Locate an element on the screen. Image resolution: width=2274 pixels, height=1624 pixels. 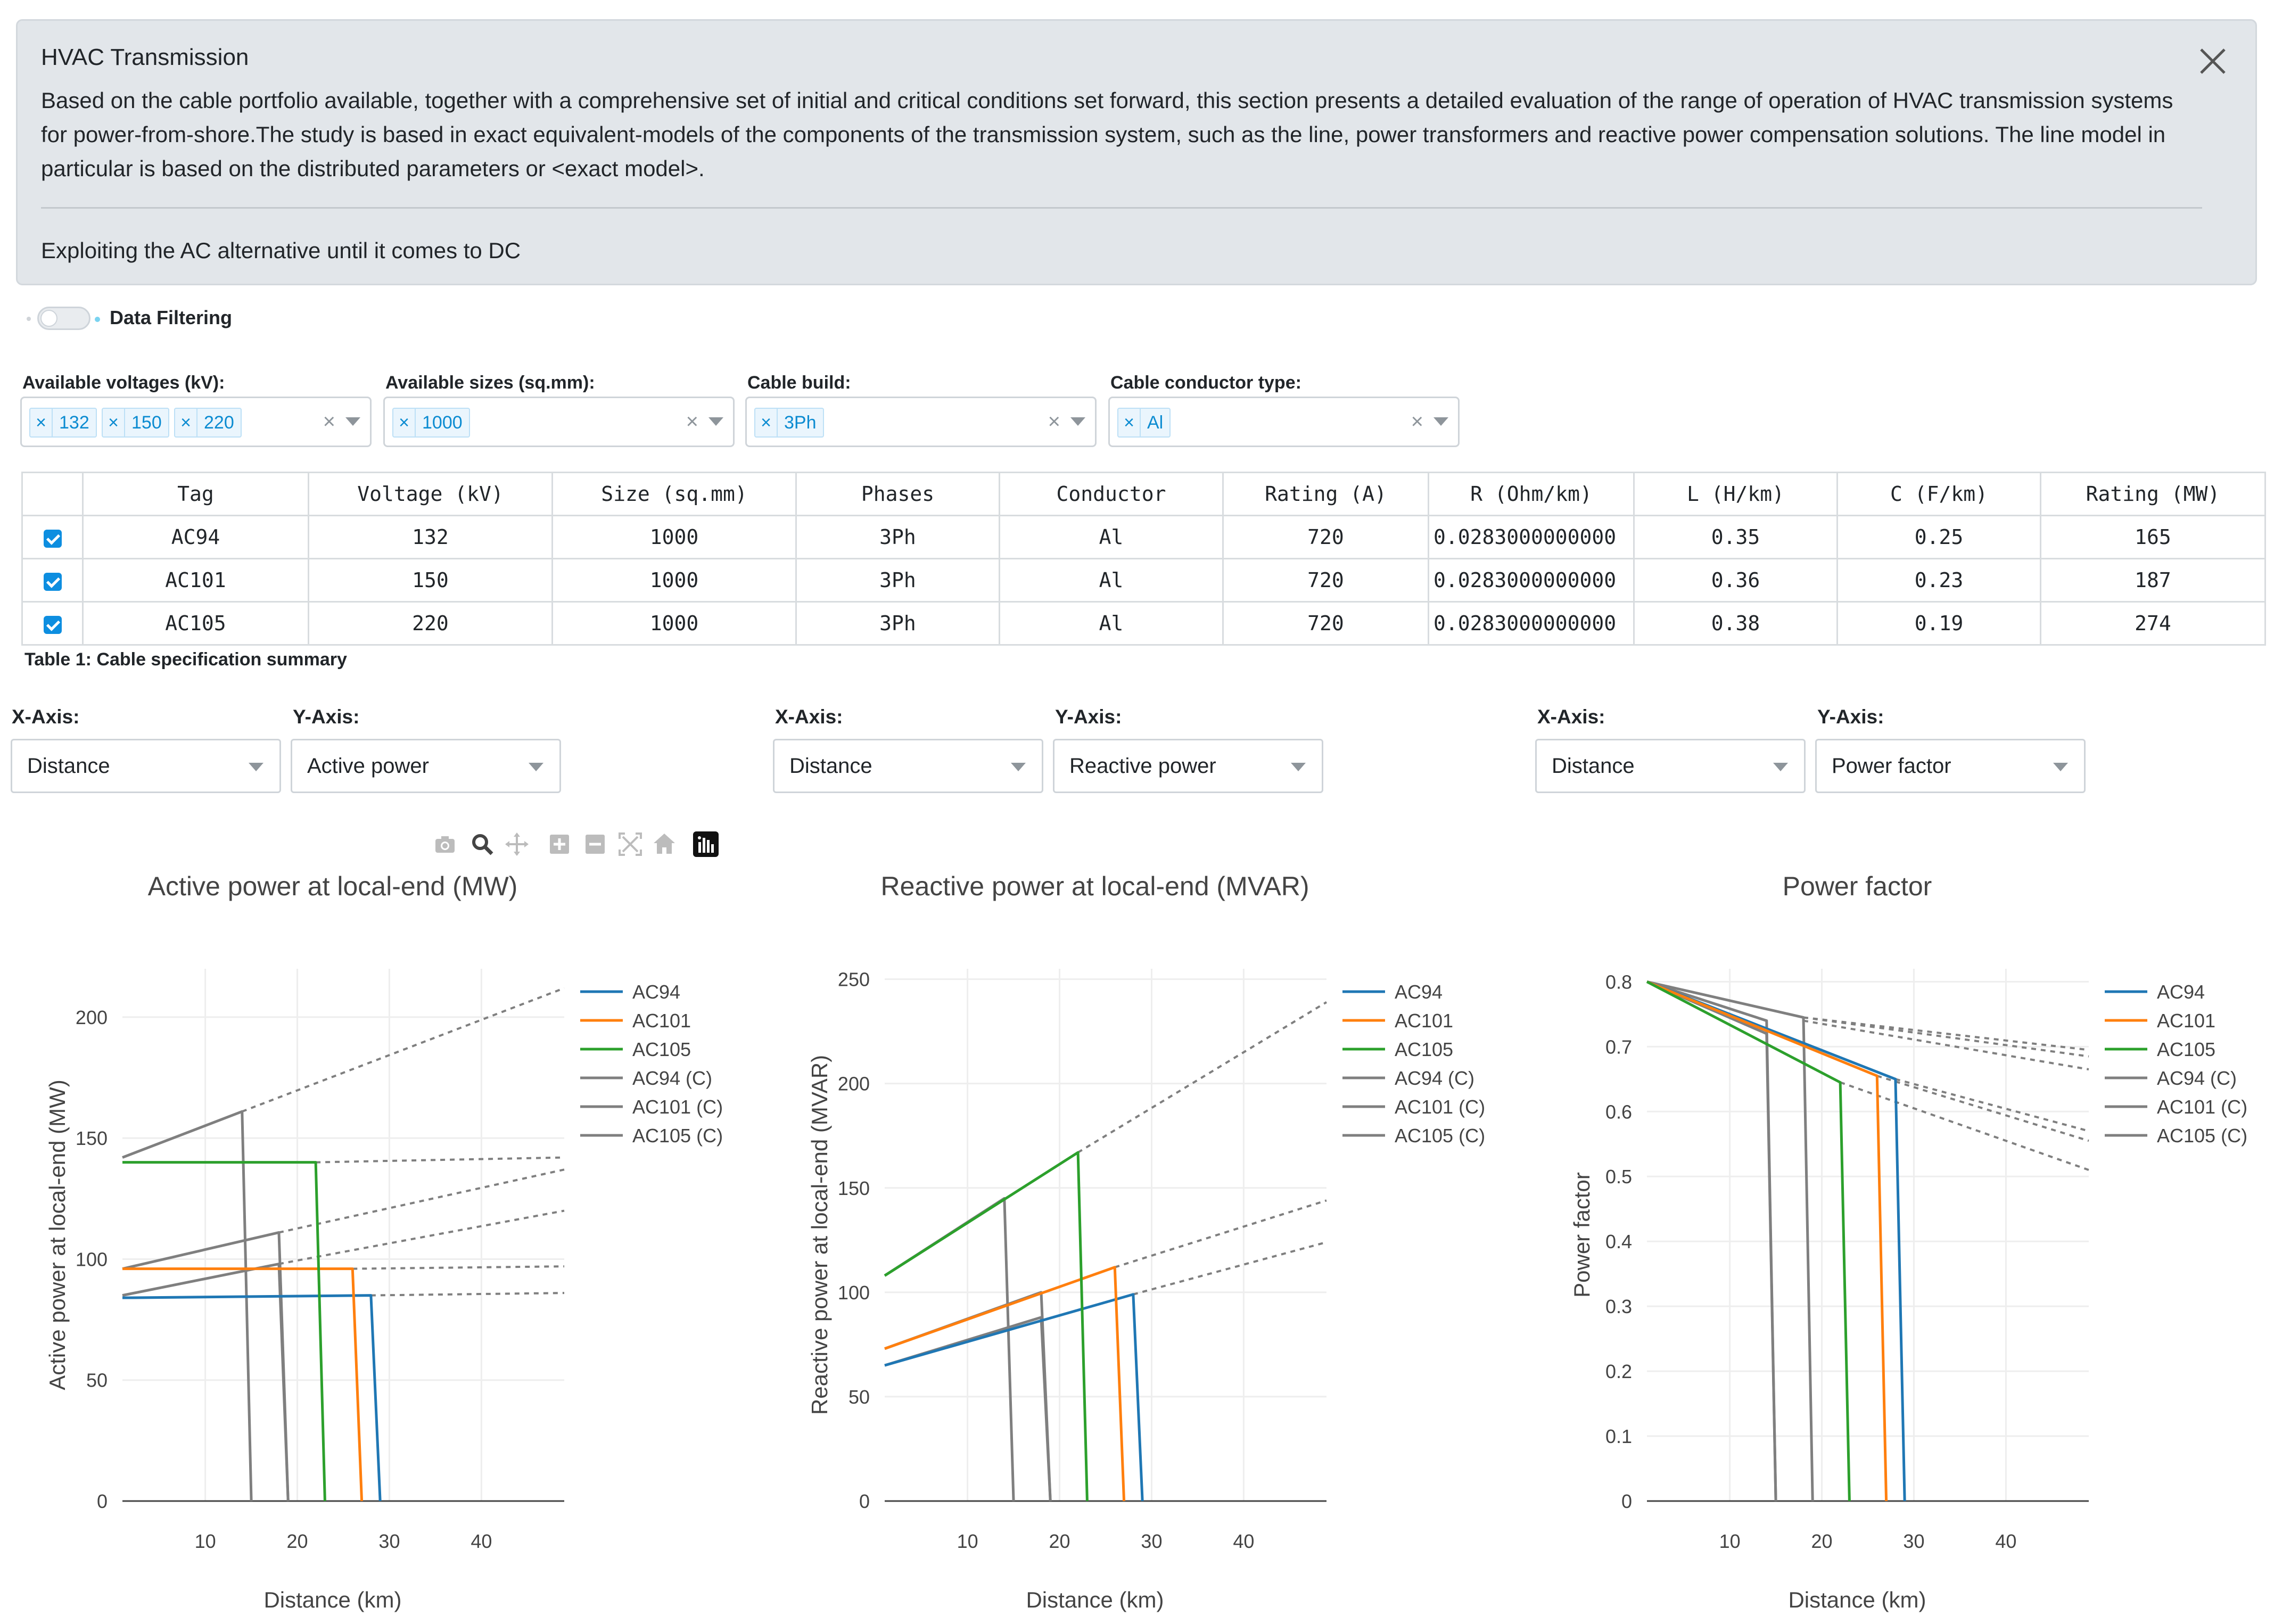
table-cell: 0.38 is located at coordinates (1736, 623).